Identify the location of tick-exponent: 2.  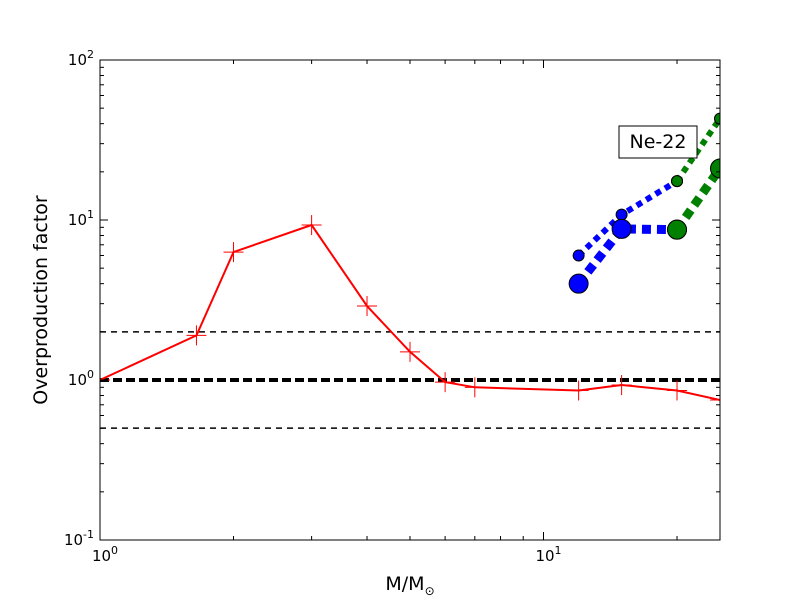
(90, 54).